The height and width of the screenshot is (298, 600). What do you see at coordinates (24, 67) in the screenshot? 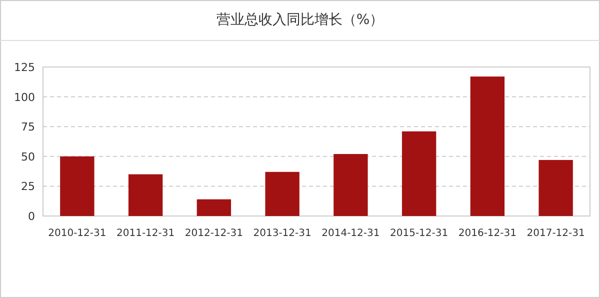
I see `y-tick-label: 125` at bounding box center [24, 67].